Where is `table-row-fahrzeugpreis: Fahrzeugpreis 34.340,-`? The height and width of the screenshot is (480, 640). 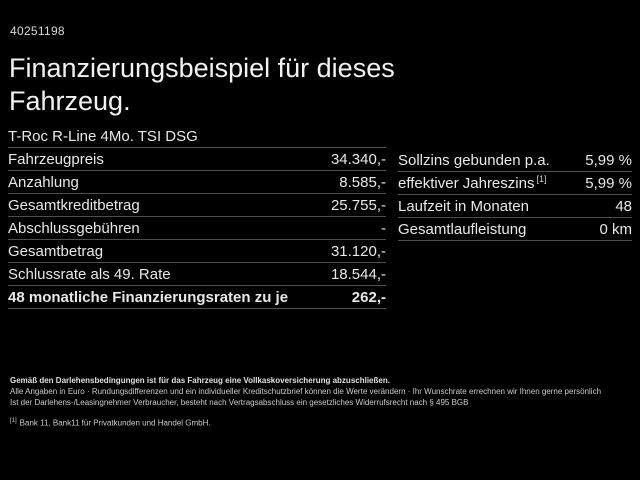 table-row-fahrzeugpreis: Fahrzeugpreis 34.340,- is located at coordinates (197, 159).